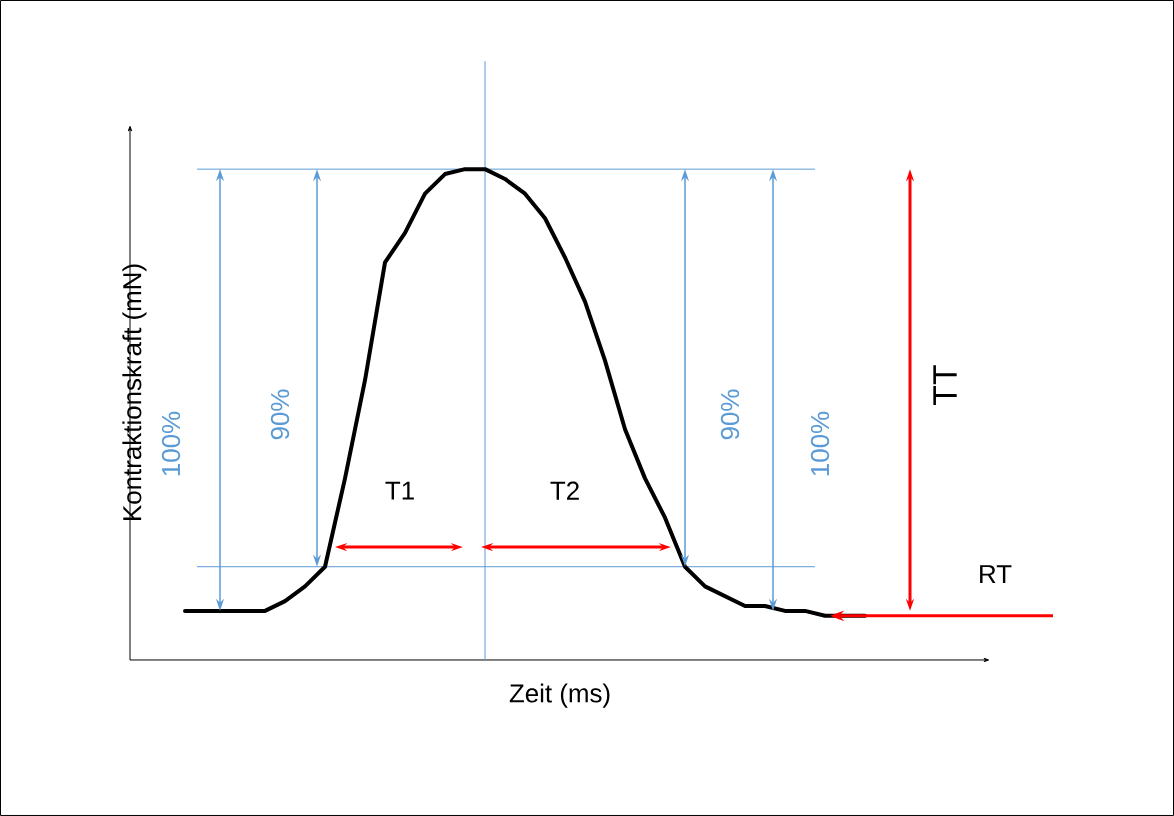  Describe the element at coordinates (945, 385) in the screenshot. I see `text: TT` at that location.